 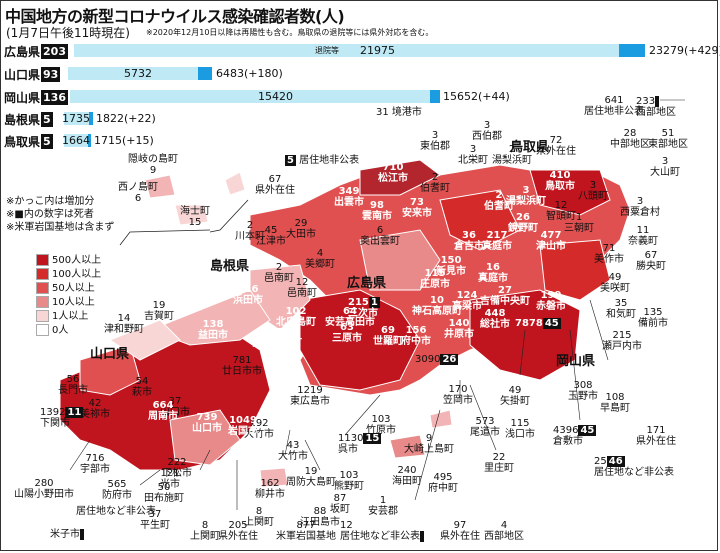 I want to click on map-label: 14 津和野町, so click(x=124, y=324).